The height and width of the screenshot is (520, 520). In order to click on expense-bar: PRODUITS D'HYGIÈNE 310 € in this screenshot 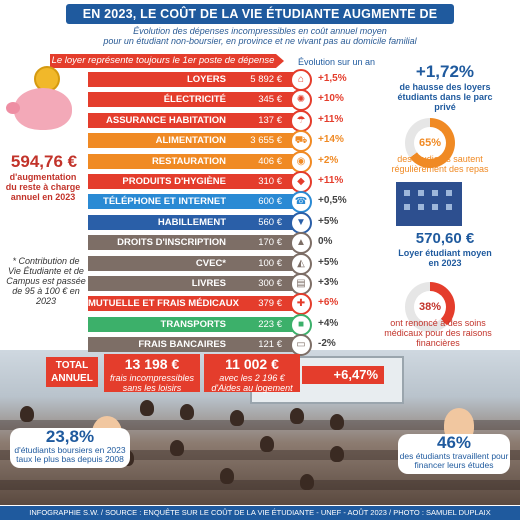, I will do `click(192, 181)`.